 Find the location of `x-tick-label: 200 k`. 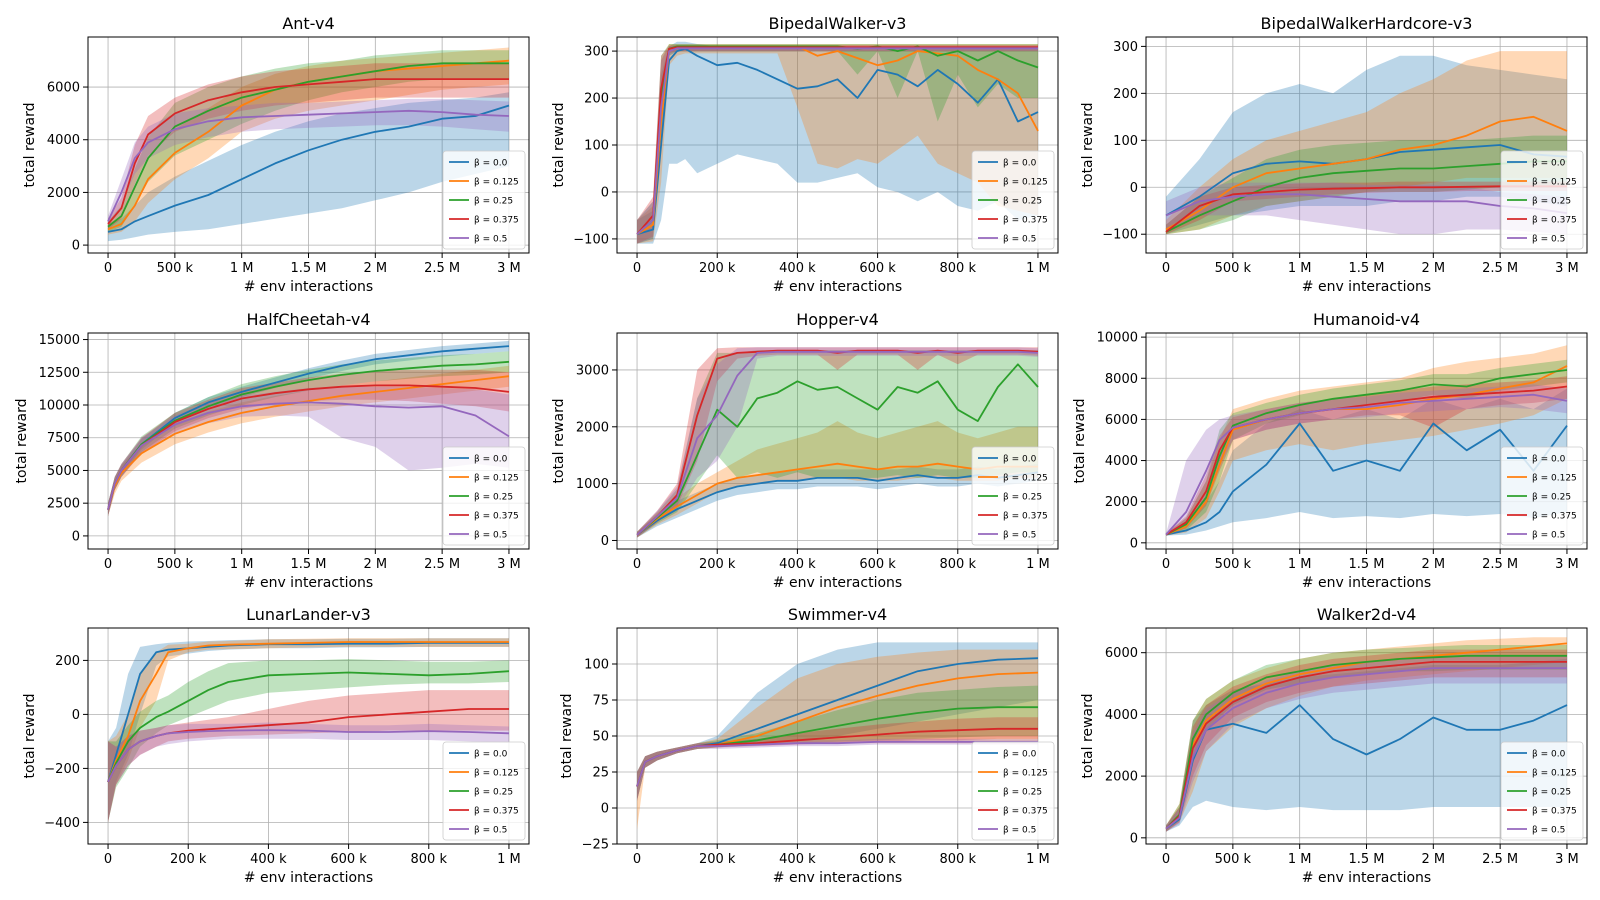

x-tick-label: 200 k is located at coordinates (717, 564).